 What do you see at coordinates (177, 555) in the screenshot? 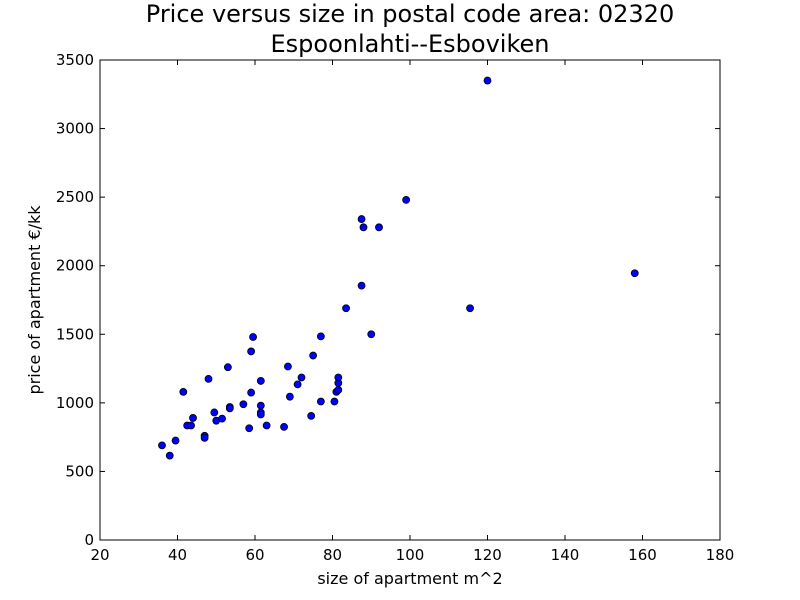
I see `x-tick-label: 40` at bounding box center [177, 555].